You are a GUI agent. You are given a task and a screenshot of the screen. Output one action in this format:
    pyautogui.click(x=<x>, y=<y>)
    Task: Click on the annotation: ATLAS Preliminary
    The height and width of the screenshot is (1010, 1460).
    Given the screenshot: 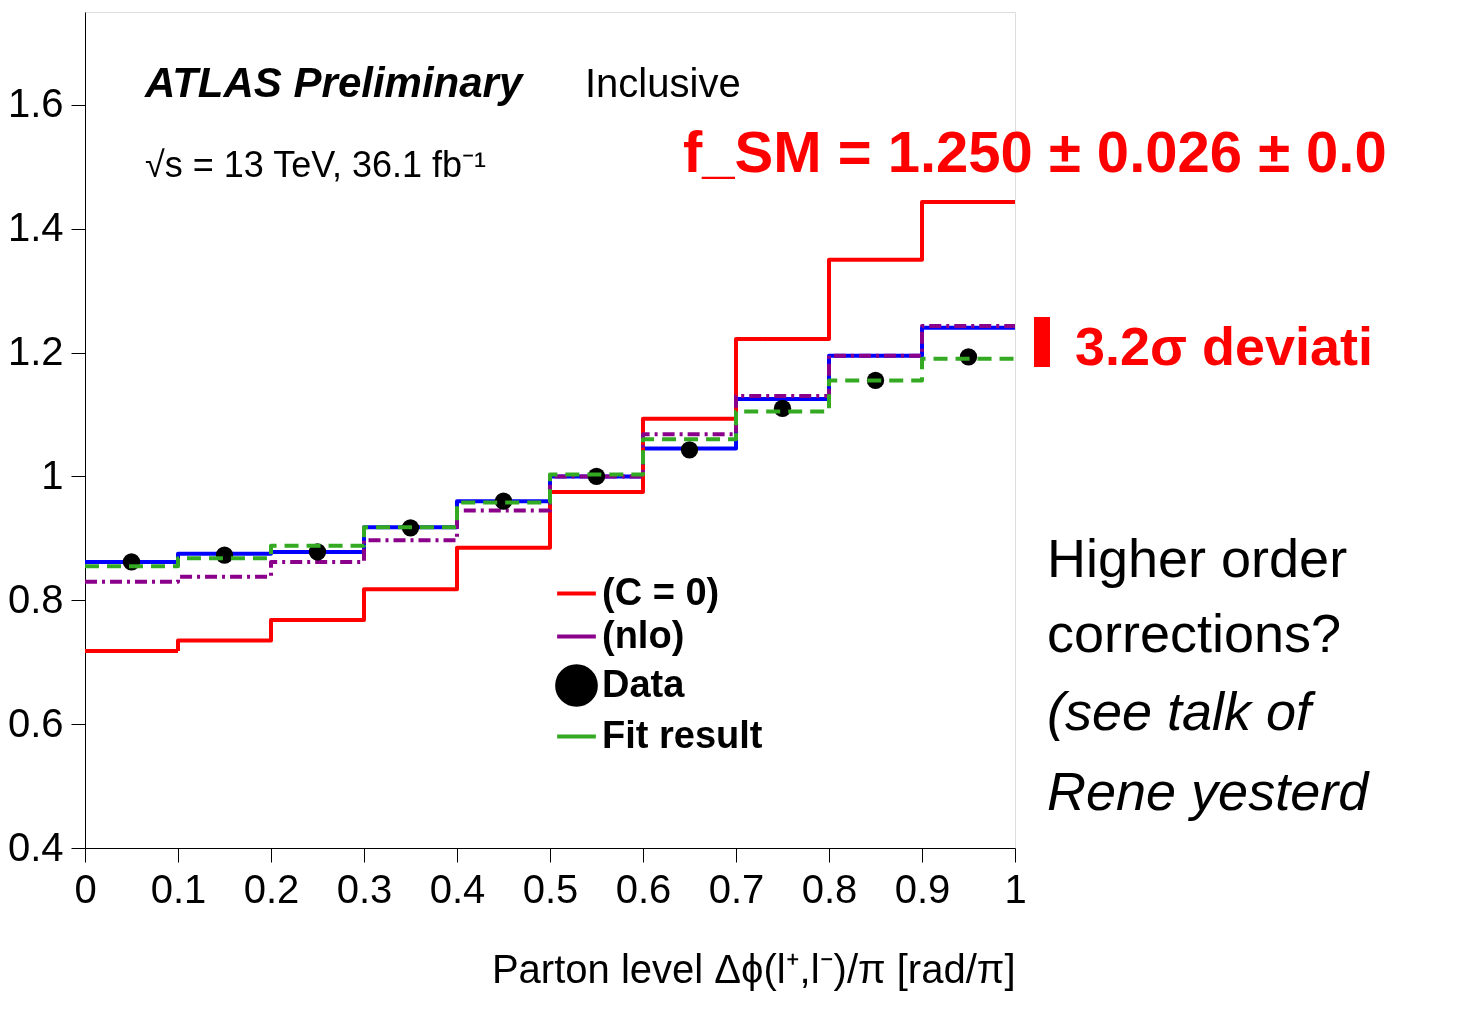 What is the action you would take?
    pyautogui.click(x=334, y=82)
    